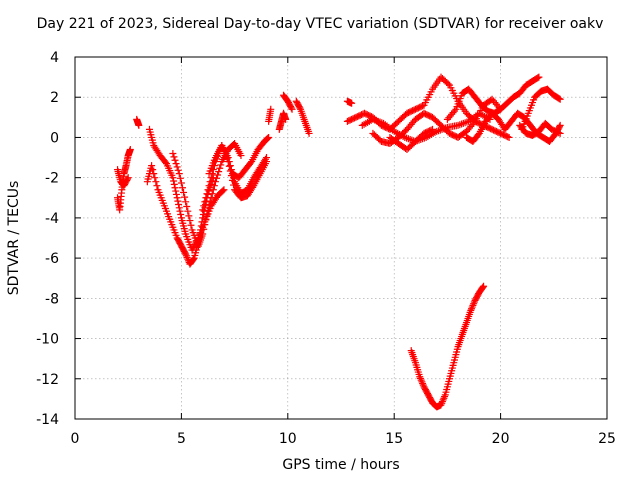 The width and height of the screenshot is (640, 480). Describe the element at coordinates (47, 380) in the screenshot. I see `y-tick-label: -12` at that location.